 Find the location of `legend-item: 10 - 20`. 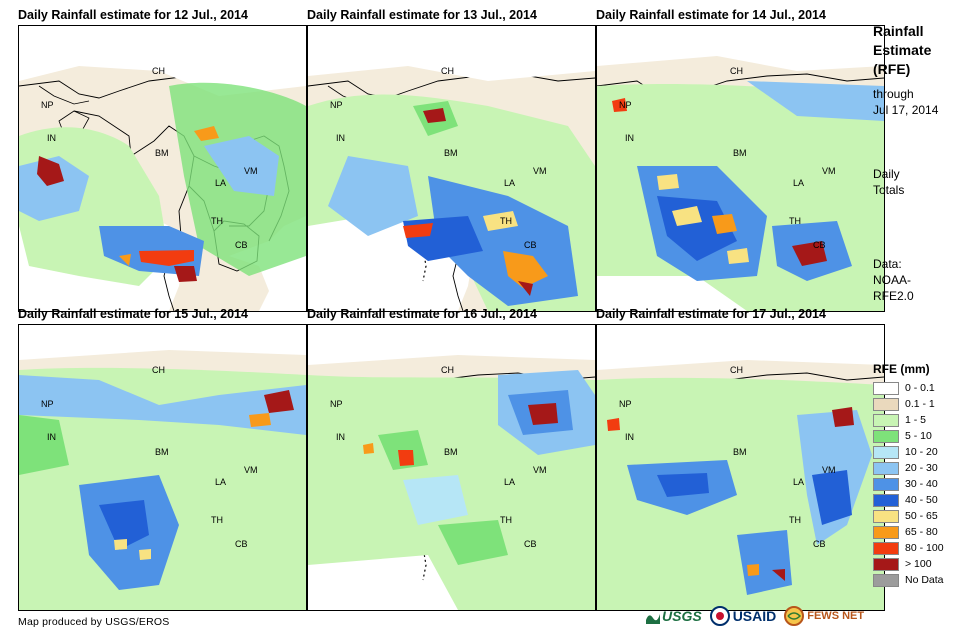

legend-item: 10 - 20 is located at coordinates (908, 452).